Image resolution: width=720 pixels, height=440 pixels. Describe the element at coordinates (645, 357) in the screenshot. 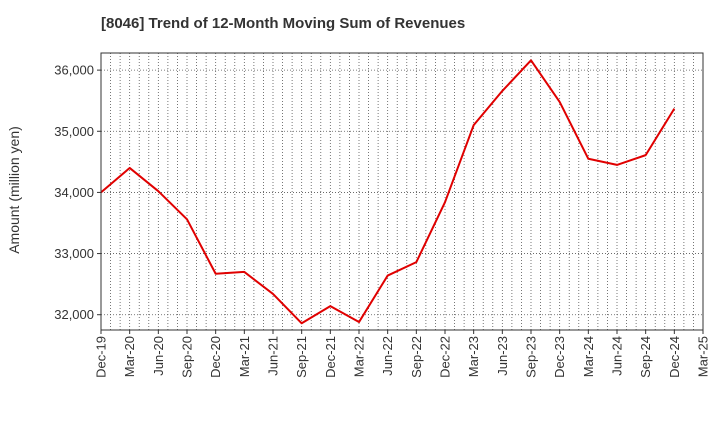

I see `x-tick-label: Sep-24` at that location.